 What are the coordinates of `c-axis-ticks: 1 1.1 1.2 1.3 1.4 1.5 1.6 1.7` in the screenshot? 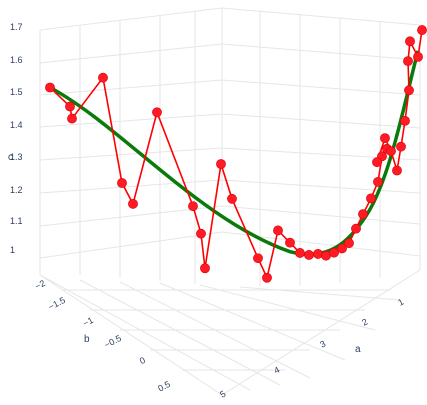 It's located at (16, 138).